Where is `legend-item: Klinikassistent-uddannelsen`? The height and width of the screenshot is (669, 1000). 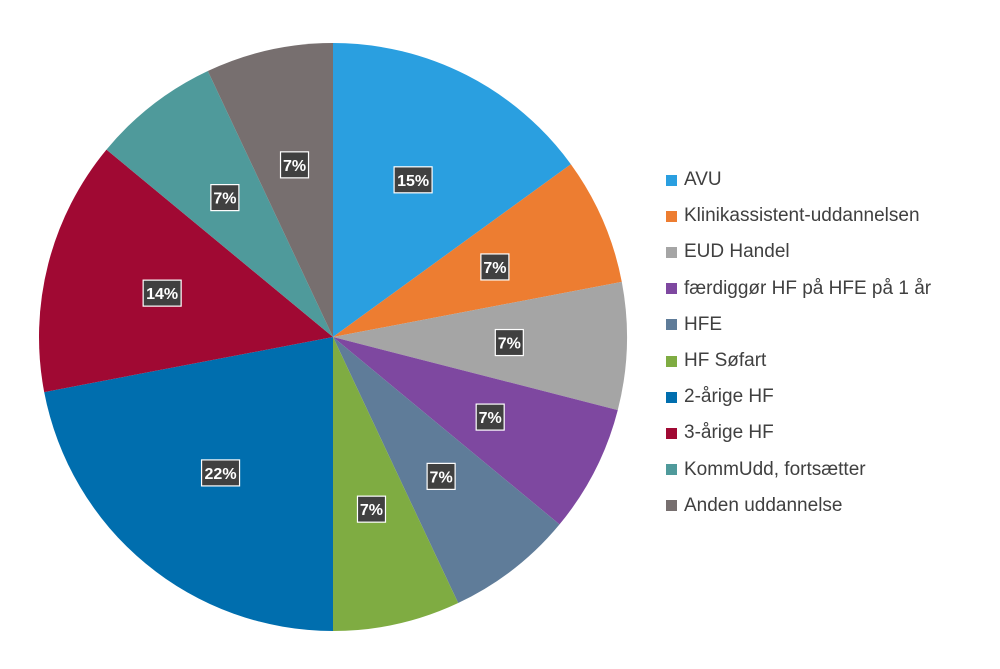
legend-item: Klinikassistent-uddannelsen is located at coordinates (798, 216).